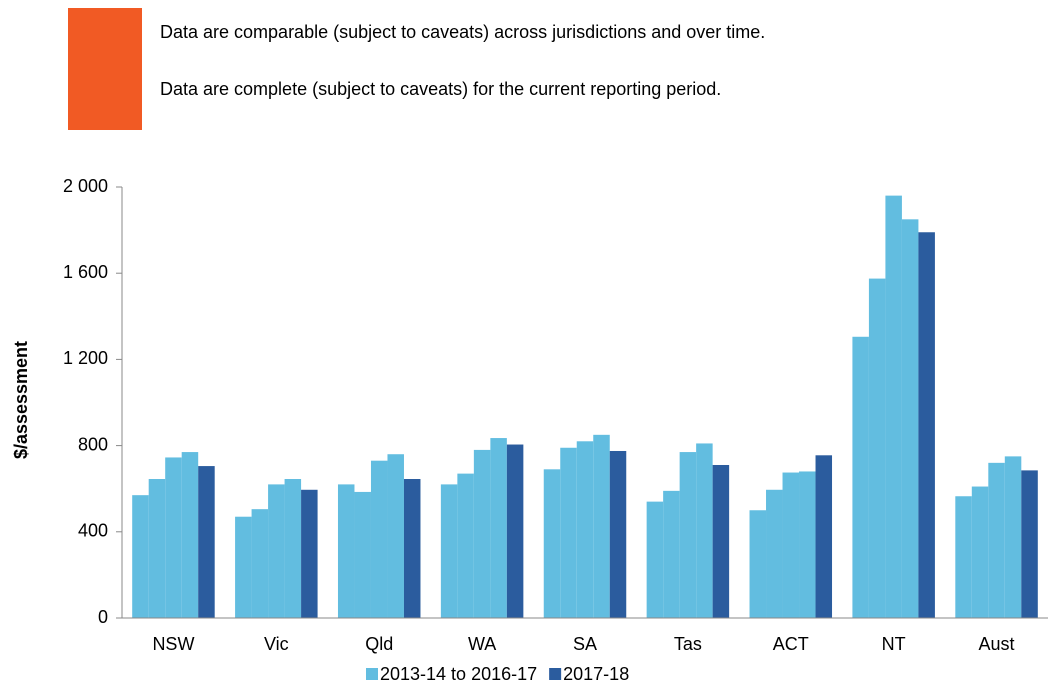 Image resolution: width=1051 pixels, height=687 pixels. I want to click on y-tick-label: 1 200, so click(85, 358).